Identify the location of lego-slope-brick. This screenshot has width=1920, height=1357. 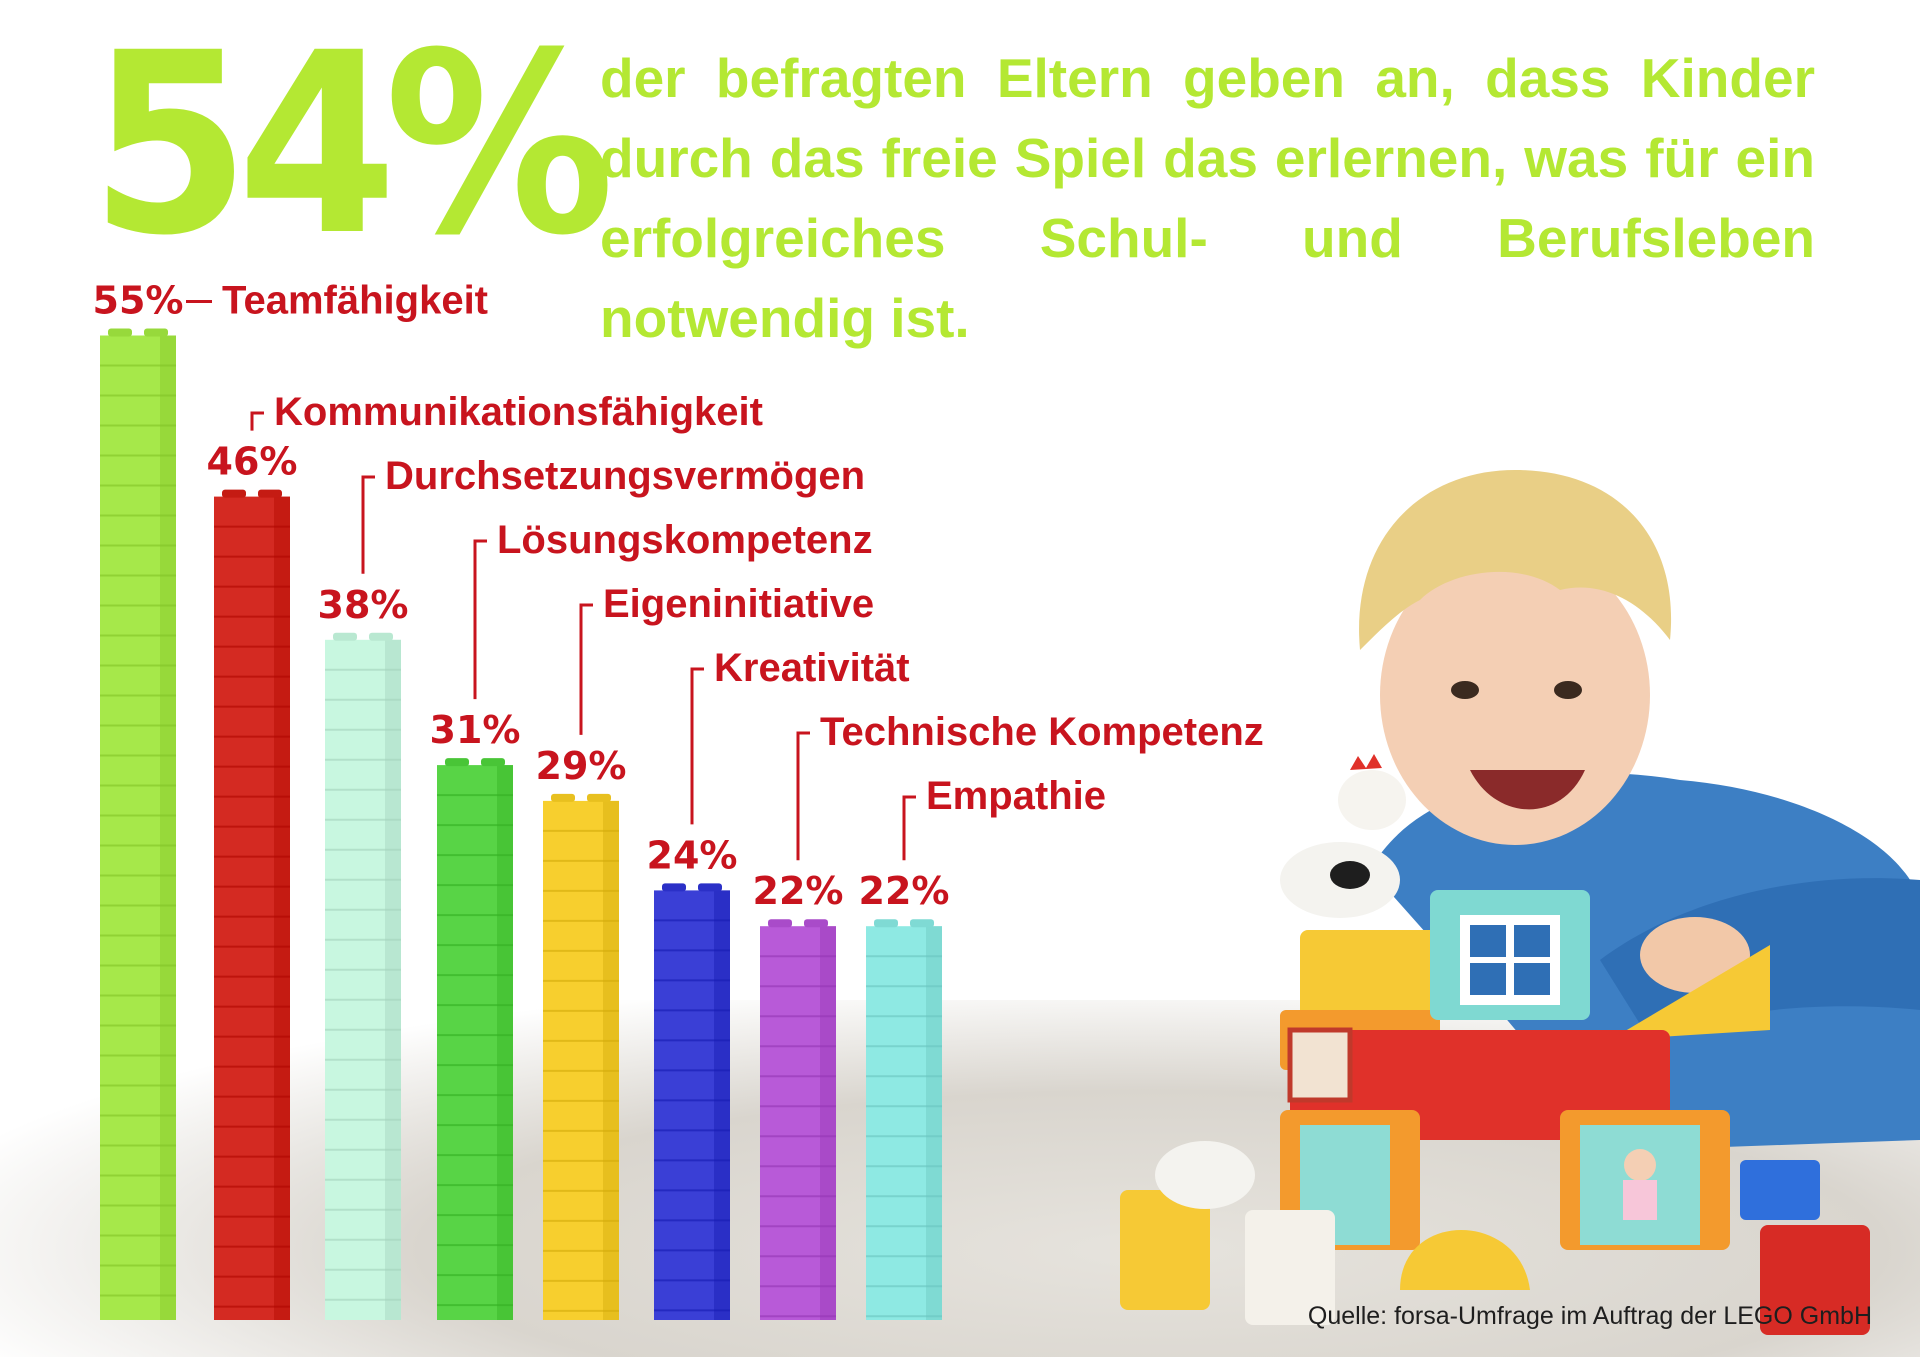
(1690, 992).